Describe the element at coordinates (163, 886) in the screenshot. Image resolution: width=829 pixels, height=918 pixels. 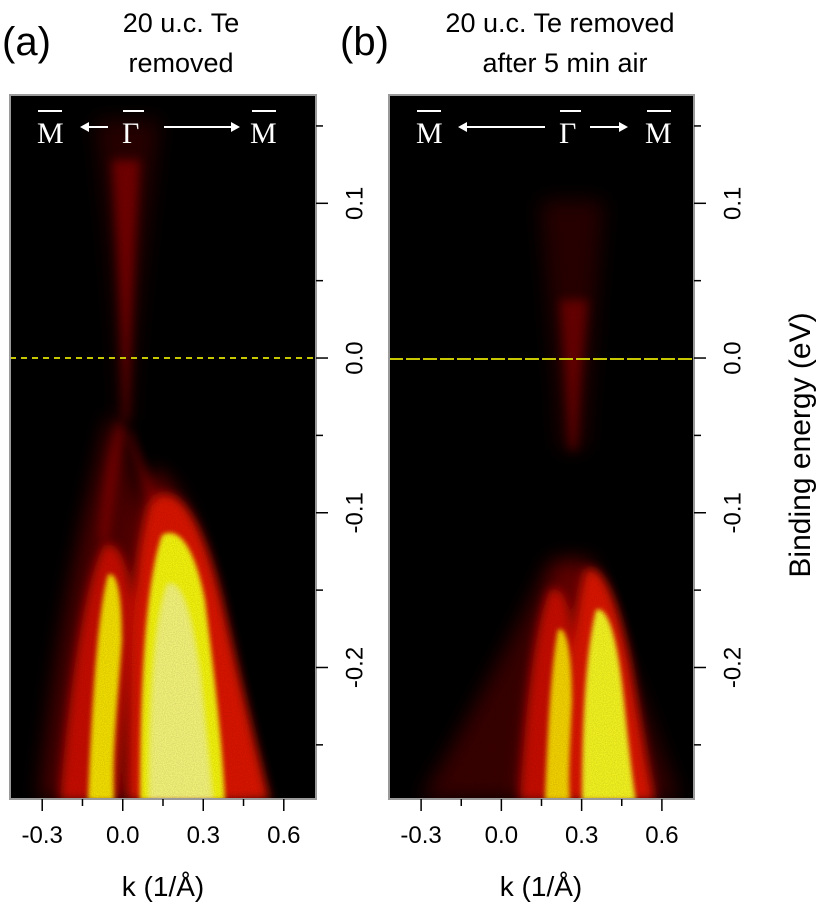
I see `panel-a-xlabel: k (1/Å)` at that location.